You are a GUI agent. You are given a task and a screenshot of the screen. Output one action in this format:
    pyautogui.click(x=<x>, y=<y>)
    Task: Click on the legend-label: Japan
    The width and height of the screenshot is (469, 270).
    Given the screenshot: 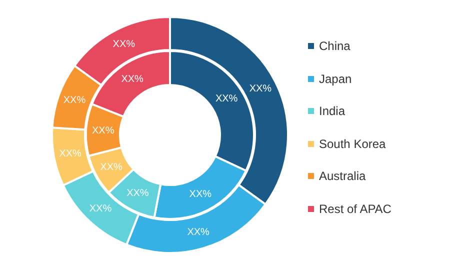 What is the action you would take?
    pyautogui.click(x=335, y=79)
    